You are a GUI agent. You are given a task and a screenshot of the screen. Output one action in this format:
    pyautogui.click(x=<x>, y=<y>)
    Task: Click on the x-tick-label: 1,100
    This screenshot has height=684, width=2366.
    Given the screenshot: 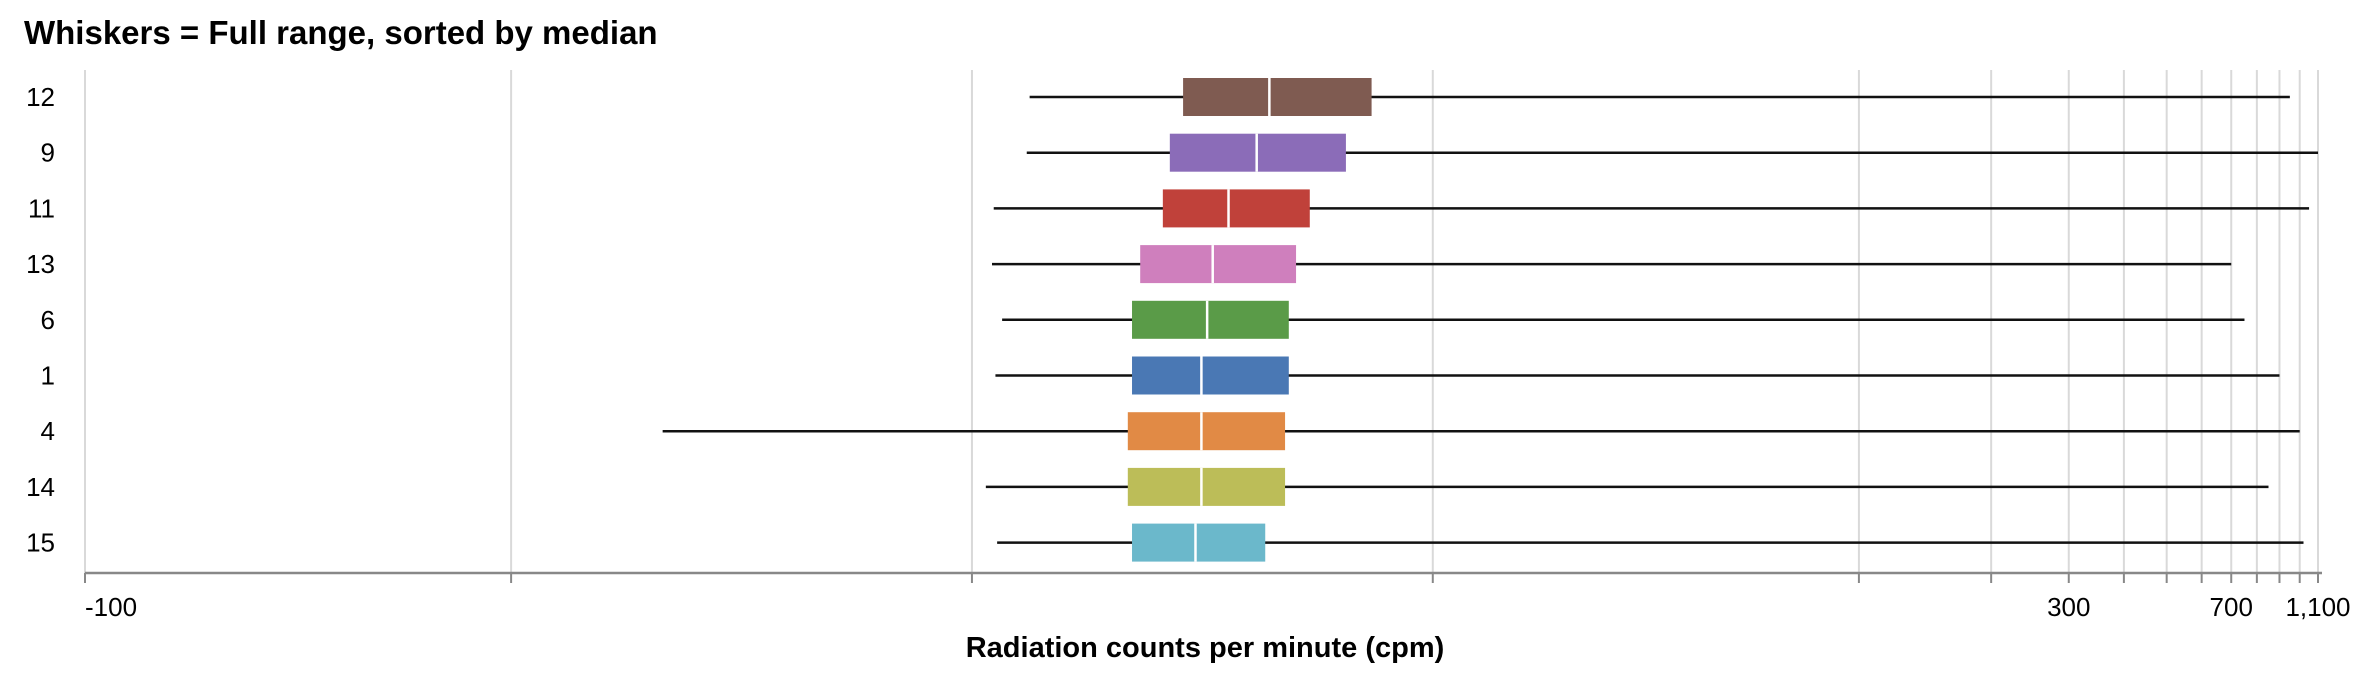 What is the action you would take?
    pyautogui.click(x=2317, y=607)
    